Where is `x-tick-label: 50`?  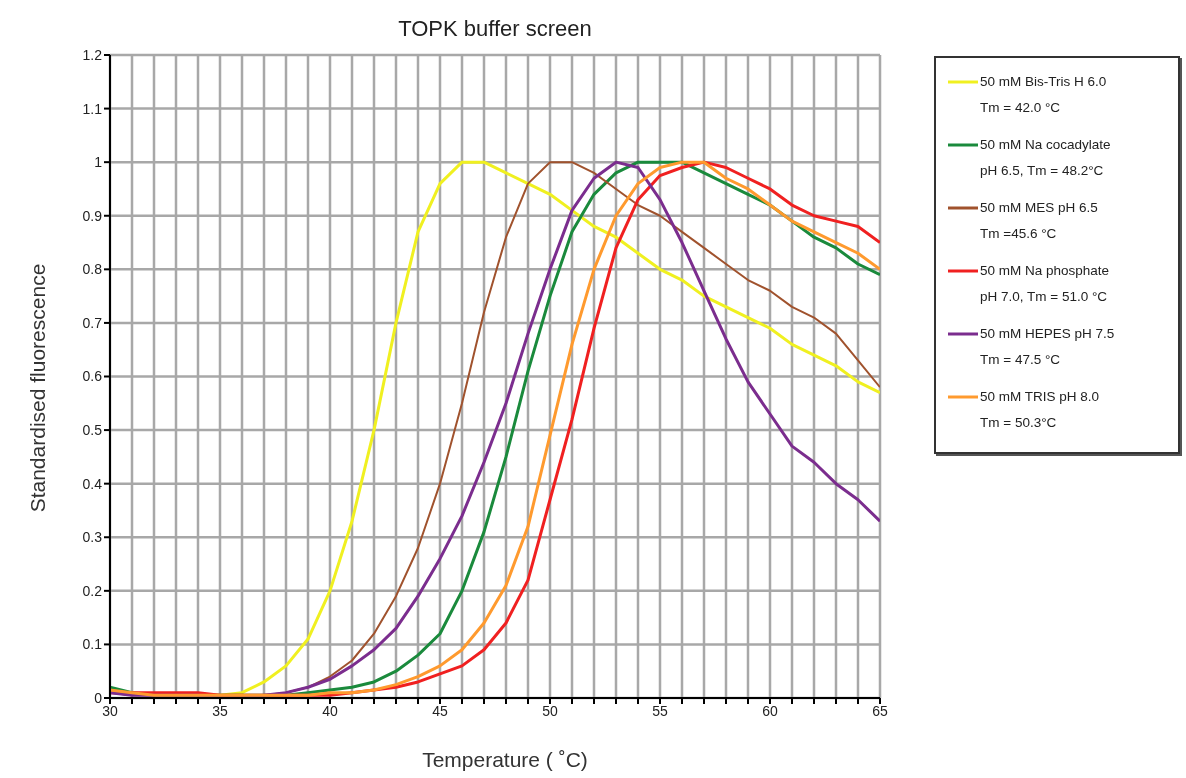
x-tick-label: 50 is located at coordinates (550, 710).